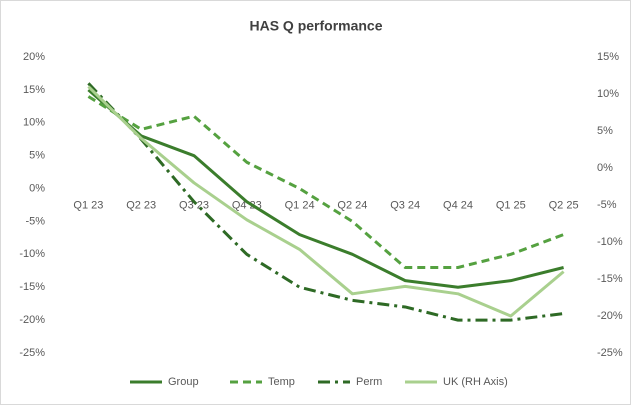 This screenshot has height=405, width=631. Describe the element at coordinates (610, 353) in the screenshot. I see `y2-tick-label: -25%` at that location.